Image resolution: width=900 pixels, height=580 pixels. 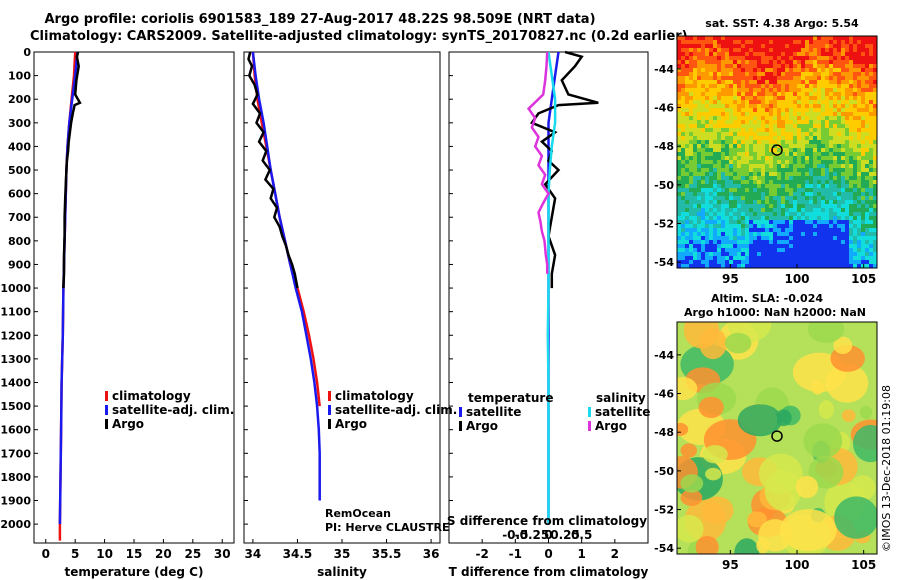 I want to click on xtick-label-difference-1: 1, so click(x=581, y=554).